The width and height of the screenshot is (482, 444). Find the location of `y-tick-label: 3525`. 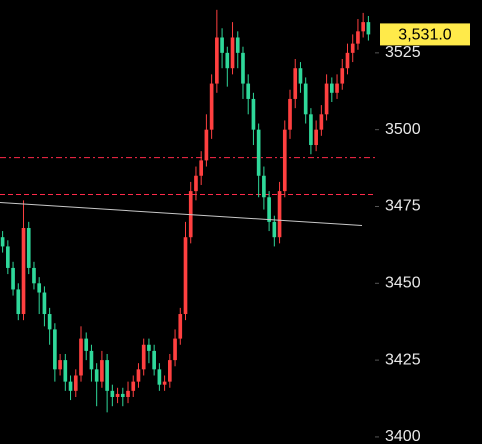

y-tick-label: 3525 is located at coordinates (403, 52).